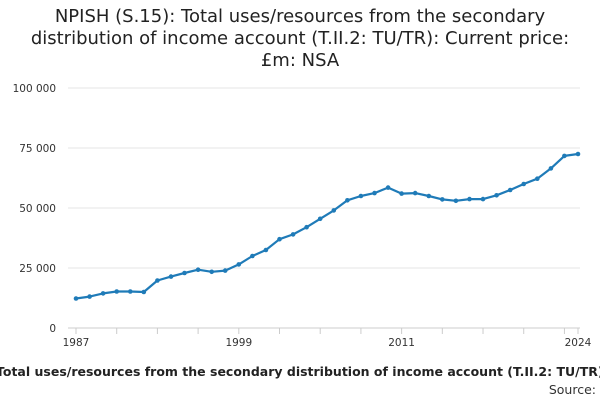 The height and width of the screenshot is (400, 600). Describe the element at coordinates (76, 343) in the screenshot. I see `x-tick-label: 1987` at that location.